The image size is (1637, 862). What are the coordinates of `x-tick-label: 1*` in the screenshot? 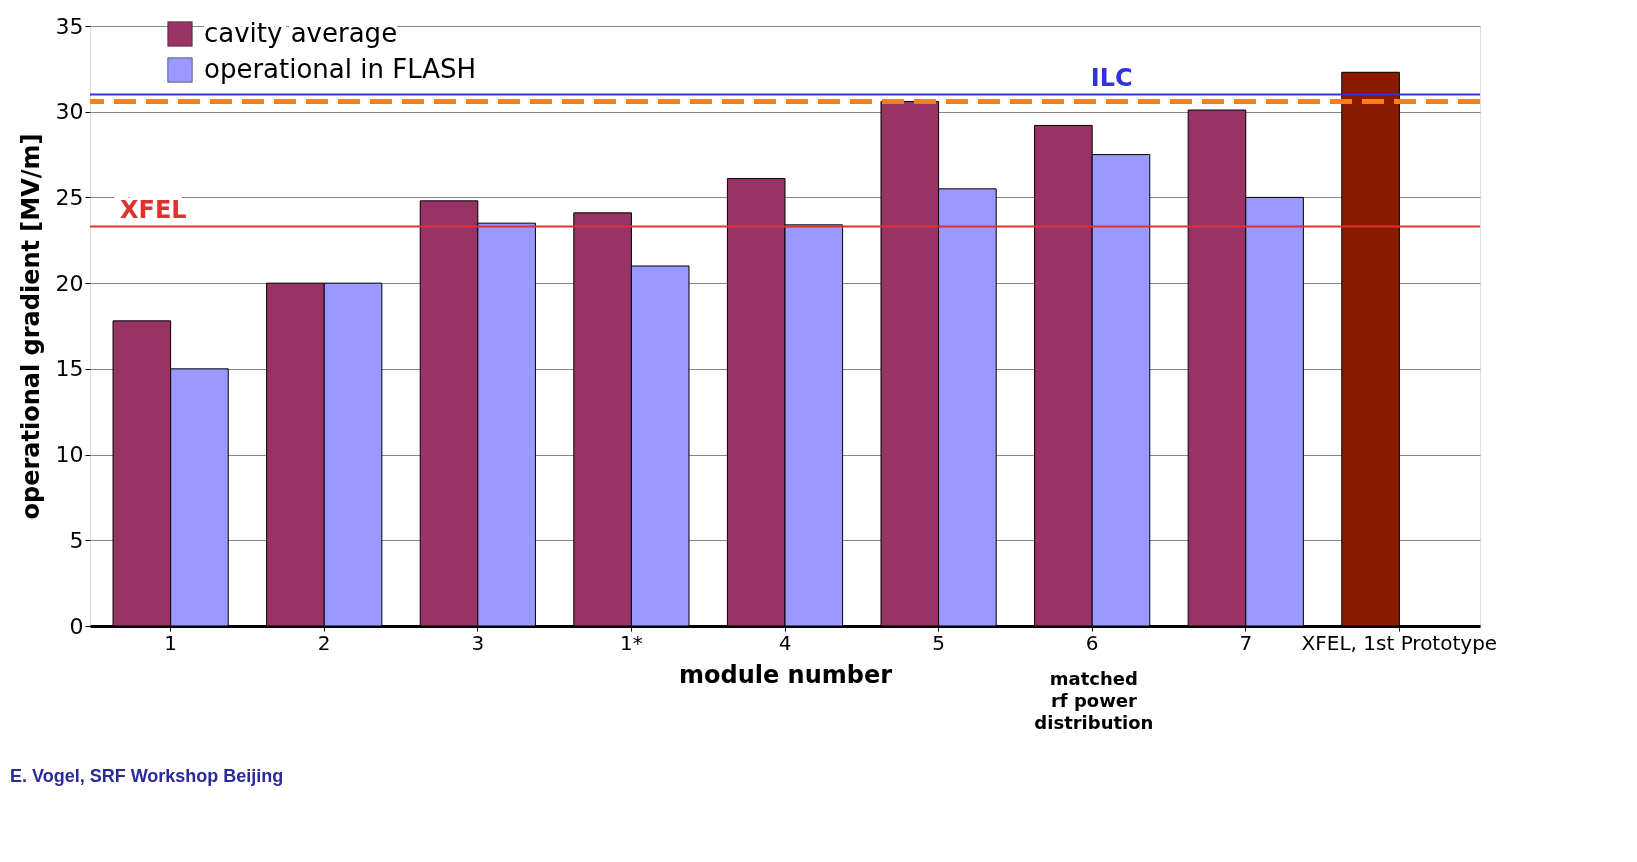 It's located at (631, 642).